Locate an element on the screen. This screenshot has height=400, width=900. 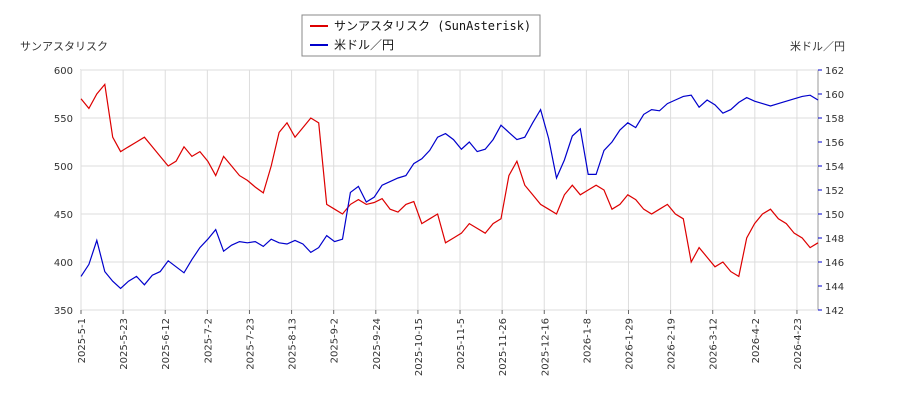
right-tick-label: 154 is located at coordinates (834, 167).